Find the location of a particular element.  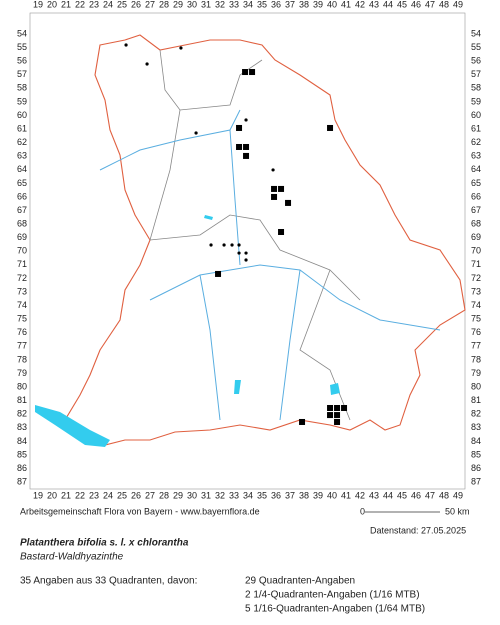

y-label-left: 80 is located at coordinates (22, 386).